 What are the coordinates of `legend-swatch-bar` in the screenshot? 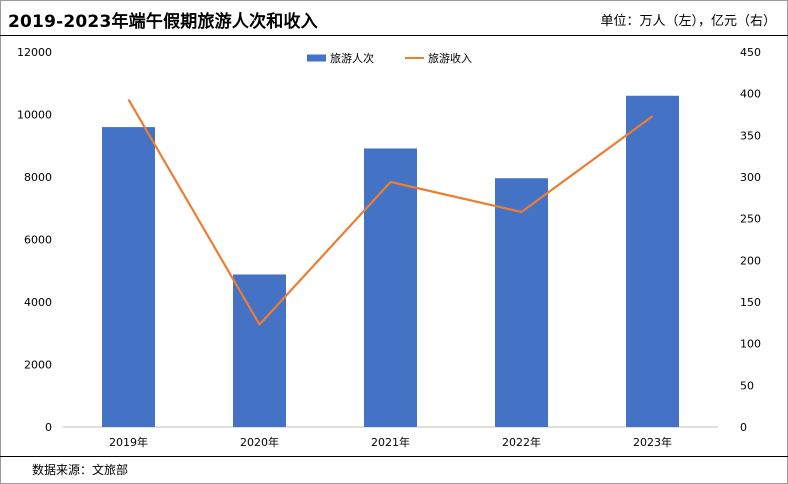 It's located at (316, 58).